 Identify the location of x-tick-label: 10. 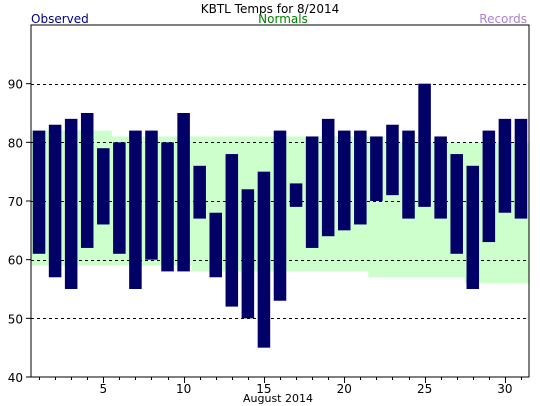
(183, 389).